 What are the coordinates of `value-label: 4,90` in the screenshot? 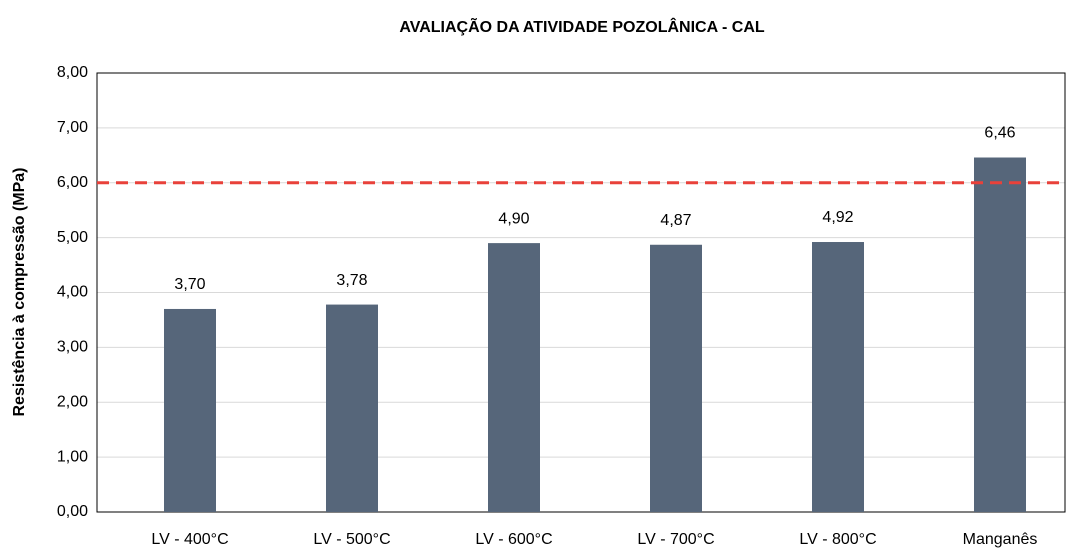 It's located at (513, 218).